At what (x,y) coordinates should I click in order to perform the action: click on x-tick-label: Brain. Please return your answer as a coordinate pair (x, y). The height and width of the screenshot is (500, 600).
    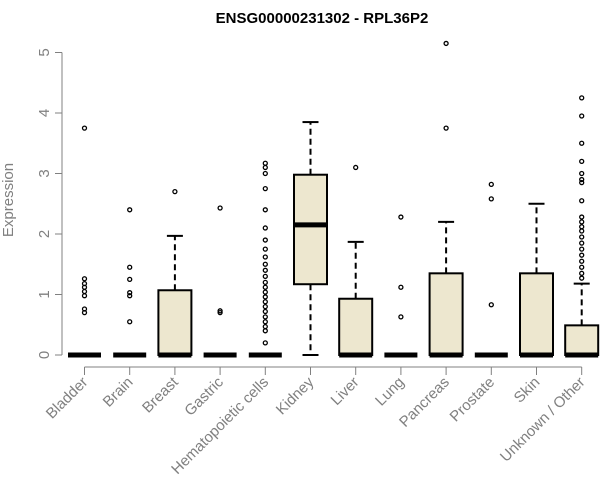
    Looking at the image, I should click on (118, 392).